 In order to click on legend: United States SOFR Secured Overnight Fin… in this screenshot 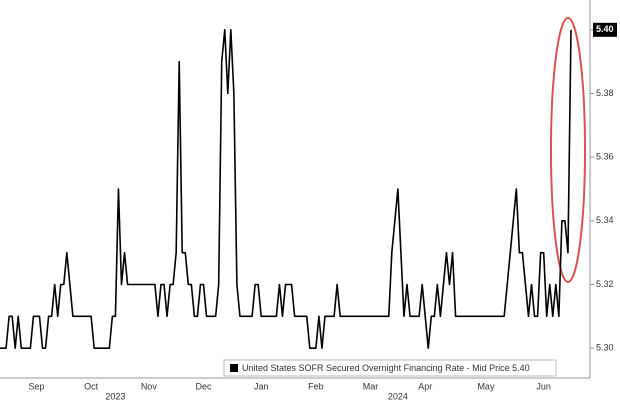, I will do `click(390, 368)`.